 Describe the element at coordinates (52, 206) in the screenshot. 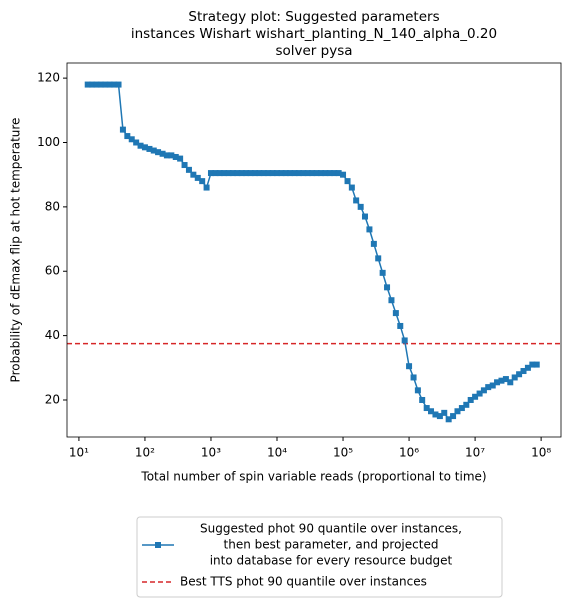

I see `y-tick-label: 80` at that location.